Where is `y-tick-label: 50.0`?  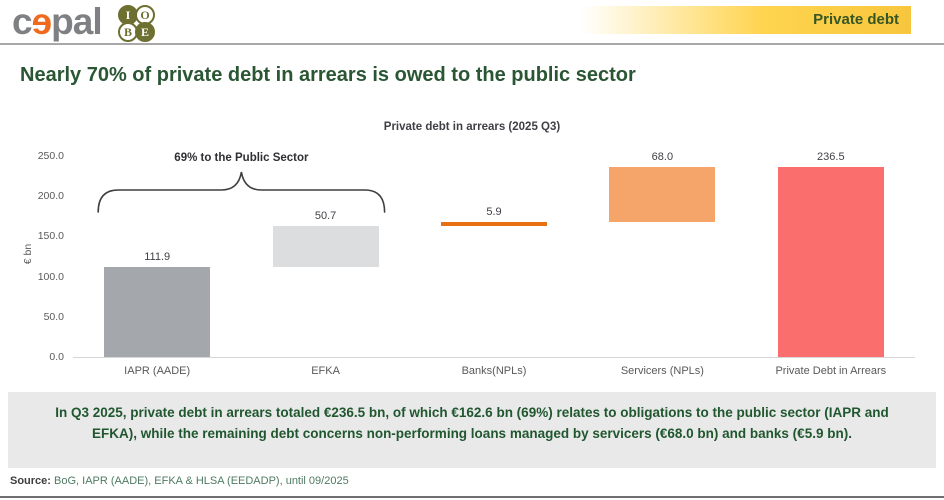 y-tick-label: 50.0 is located at coordinates (53, 316).